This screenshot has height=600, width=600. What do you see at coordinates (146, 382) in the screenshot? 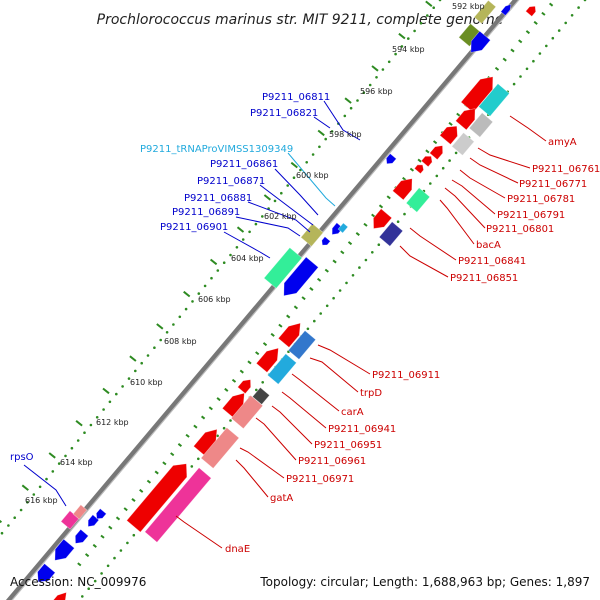
I see `kbp-label: 610 kbp` at bounding box center [146, 382].